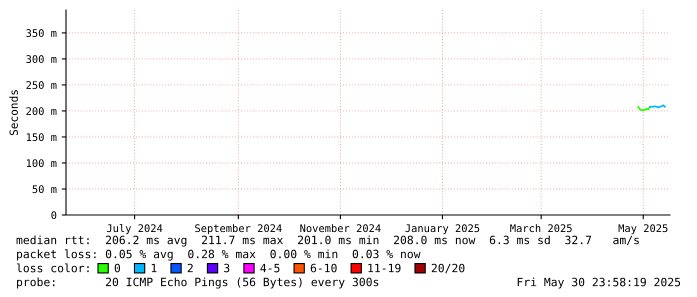  I want to click on x-tick-label: March 2025, so click(541, 228).